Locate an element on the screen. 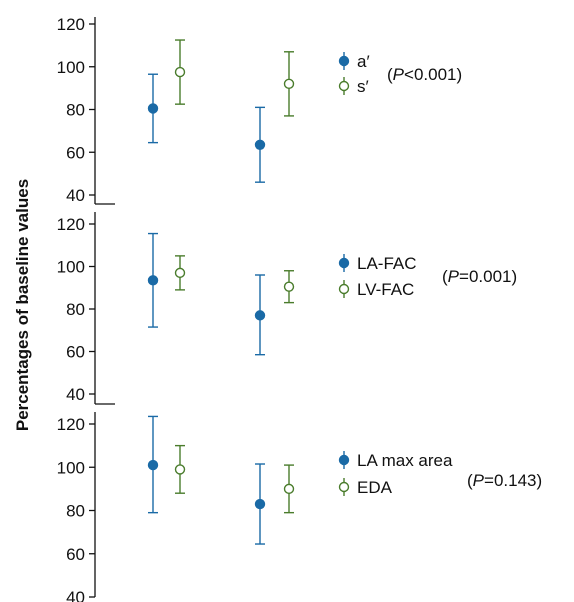  legend-label: LA-FAC is located at coordinates (387, 263).